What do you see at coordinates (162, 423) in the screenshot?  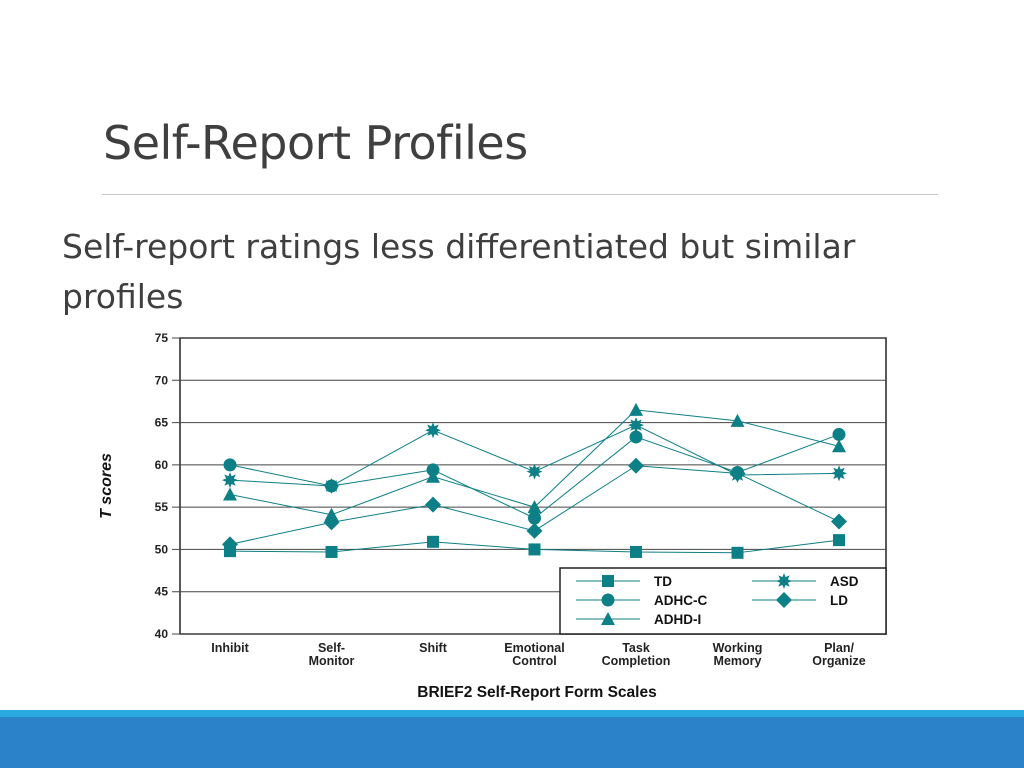 I see `y-tick-label: 65` at bounding box center [162, 423].